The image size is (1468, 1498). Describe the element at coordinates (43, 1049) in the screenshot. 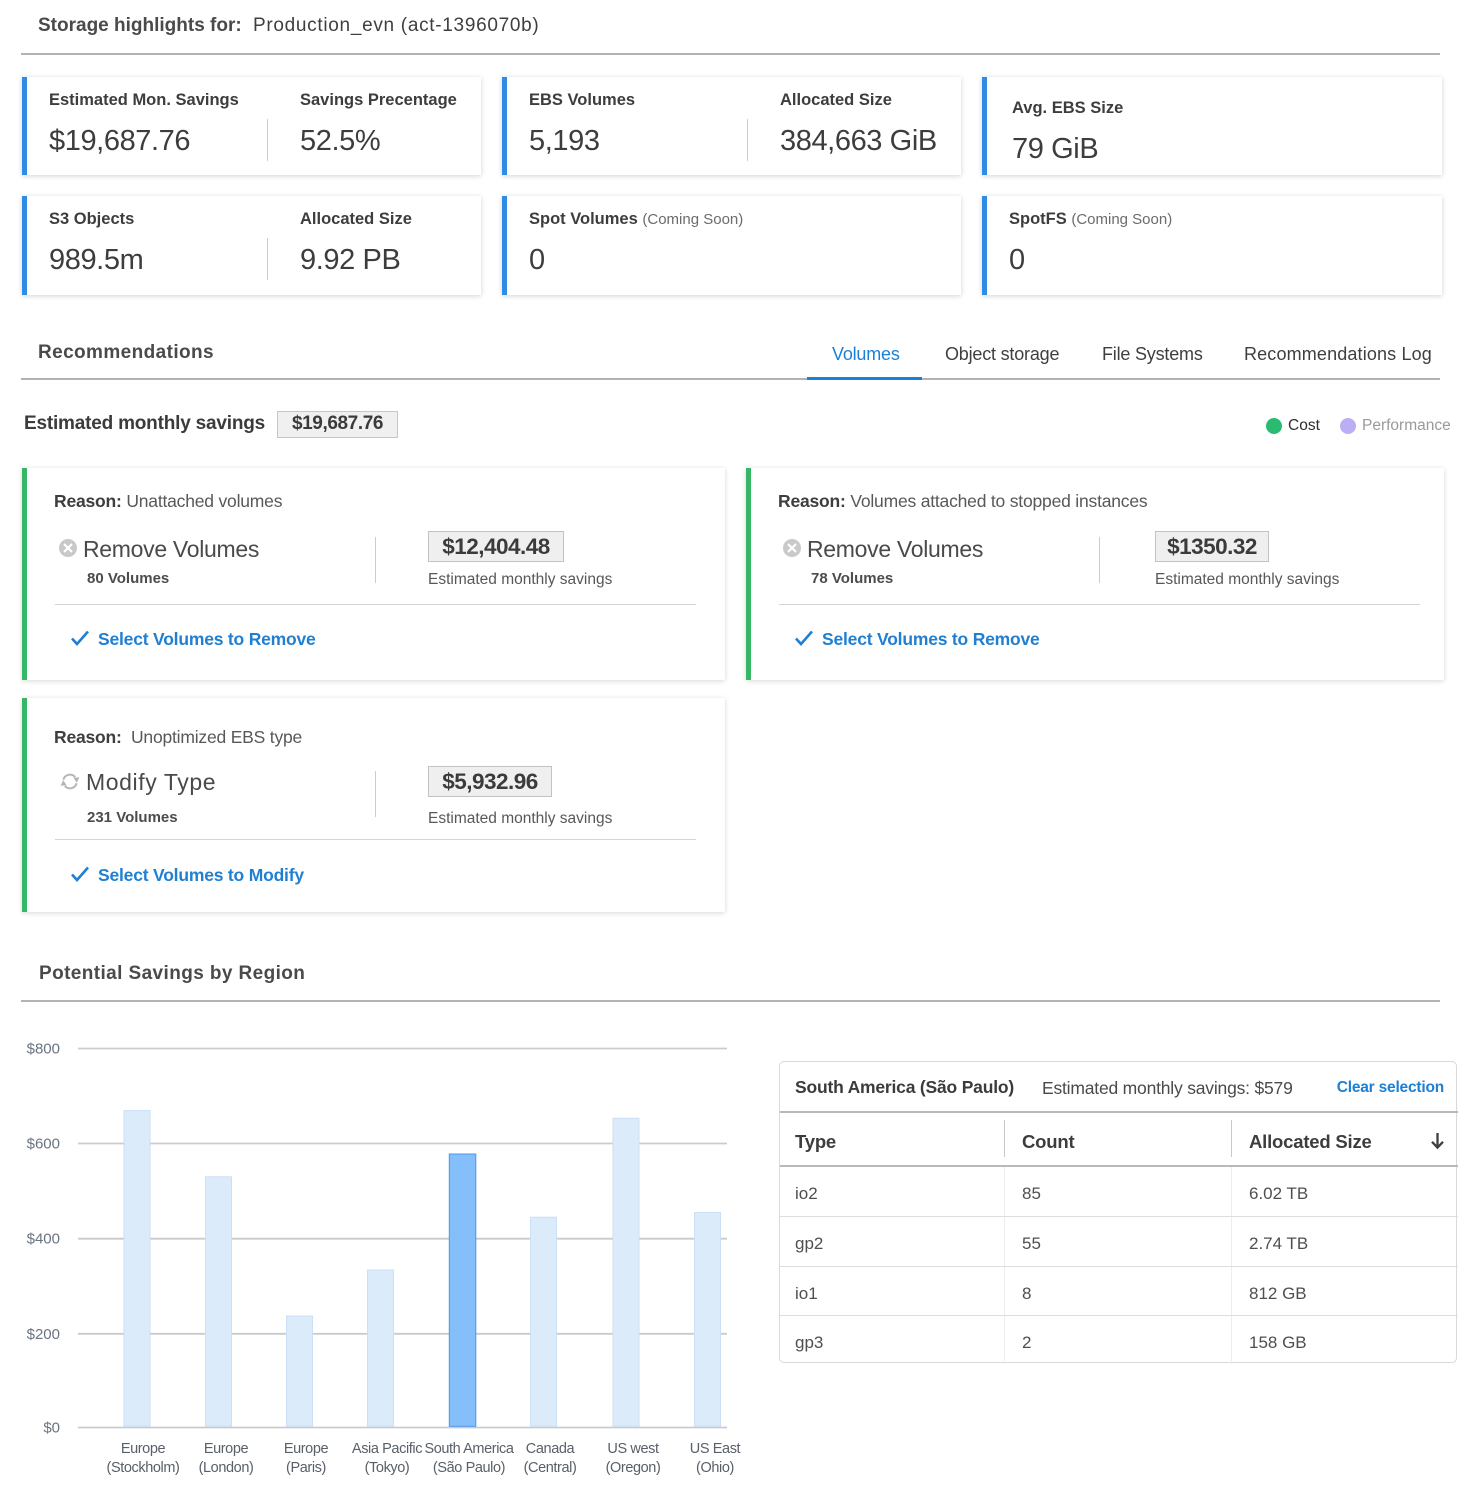

I see `svg-text: $800` at that location.